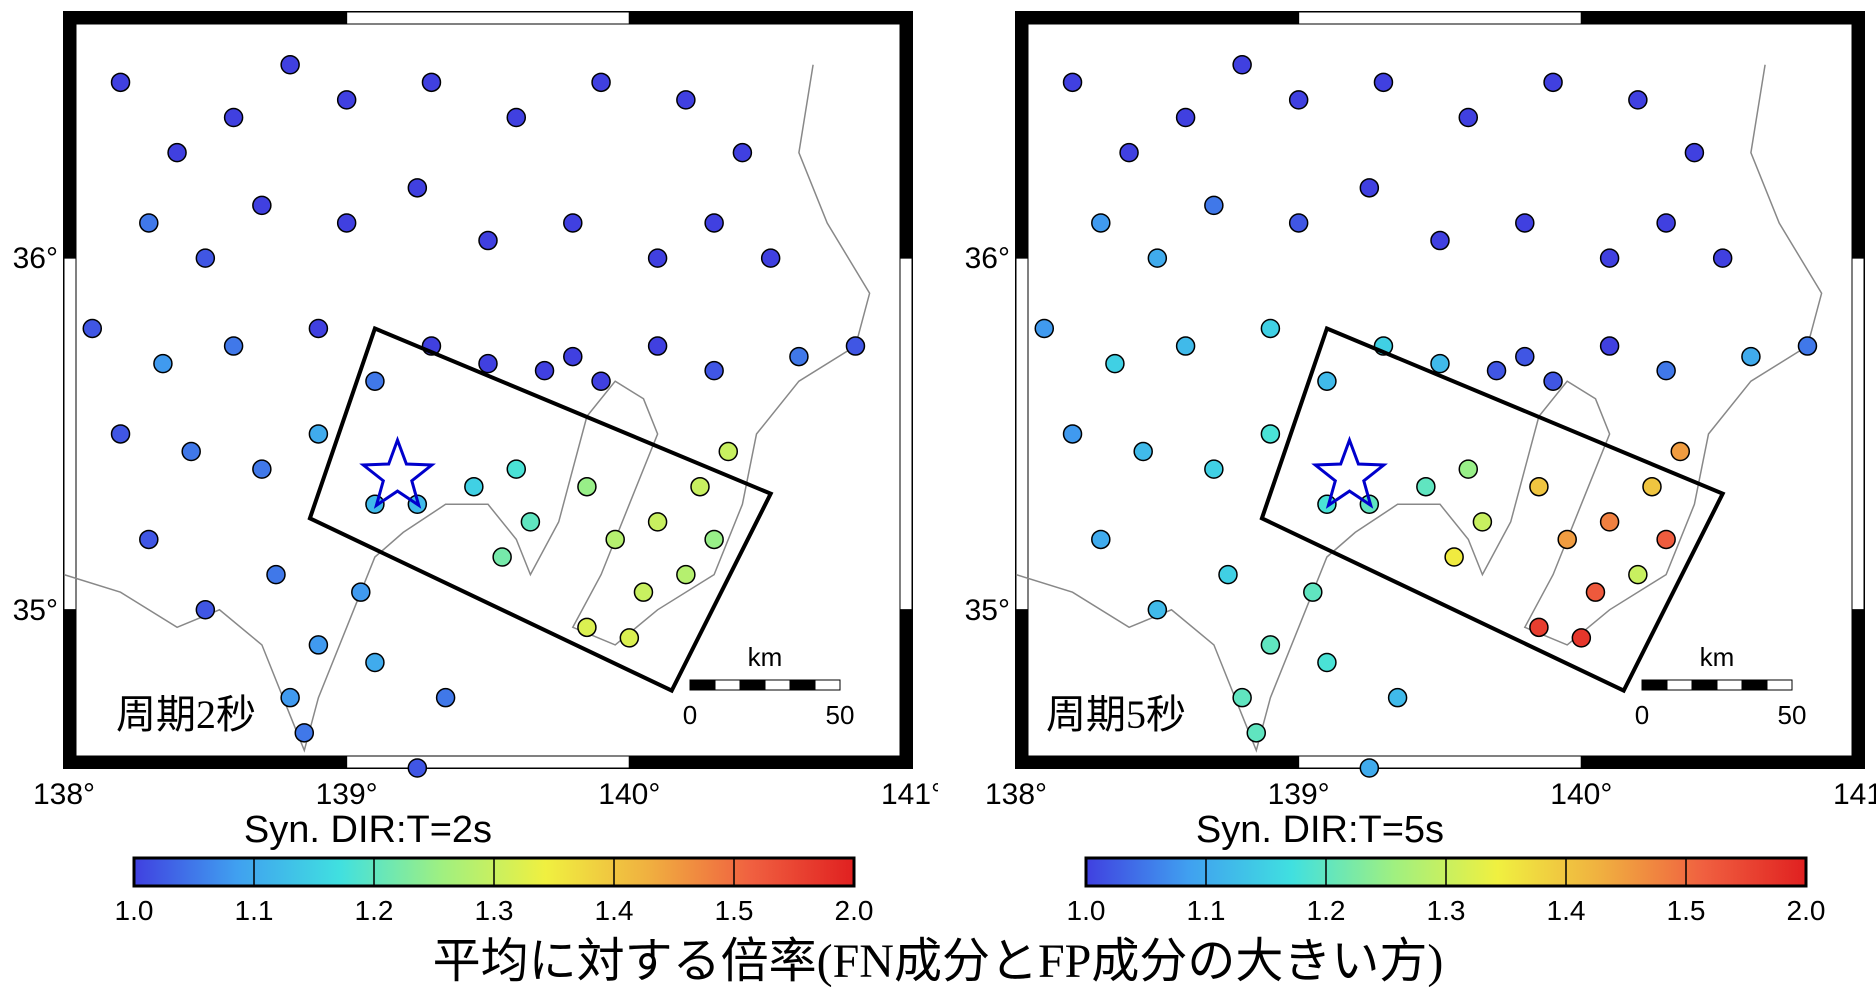  What do you see at coordinates (1792, 715) in the screenshot?
I see `scale-label-50: 50` at bounding box center [1792, 715].